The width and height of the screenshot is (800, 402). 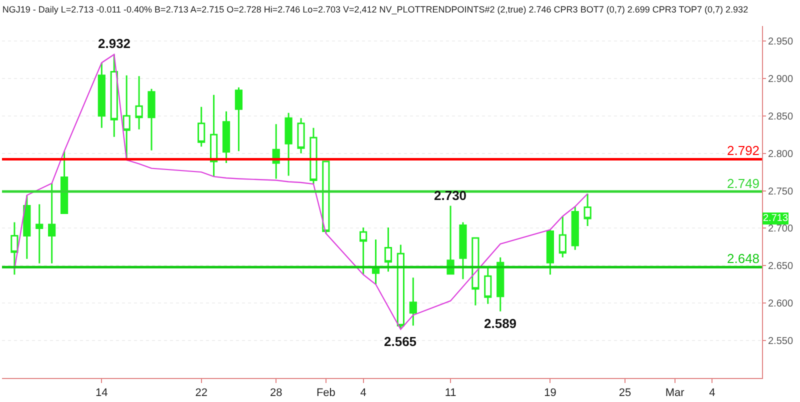 I want to click on chart-title: NGJ19 - Daily L=2.713 -0.011 -0.40% B=2.713 A=2.715 O=2.728 Hi=2.746 Lo=2.703 V=2,412 NV_PLOTTRENDPOINTS#2 (2,true) 2.746 CPR3 BOT7 (0,7) 2.699 CPR3 TOP7 (0,7) 2.932, so click(x=375, y=9).